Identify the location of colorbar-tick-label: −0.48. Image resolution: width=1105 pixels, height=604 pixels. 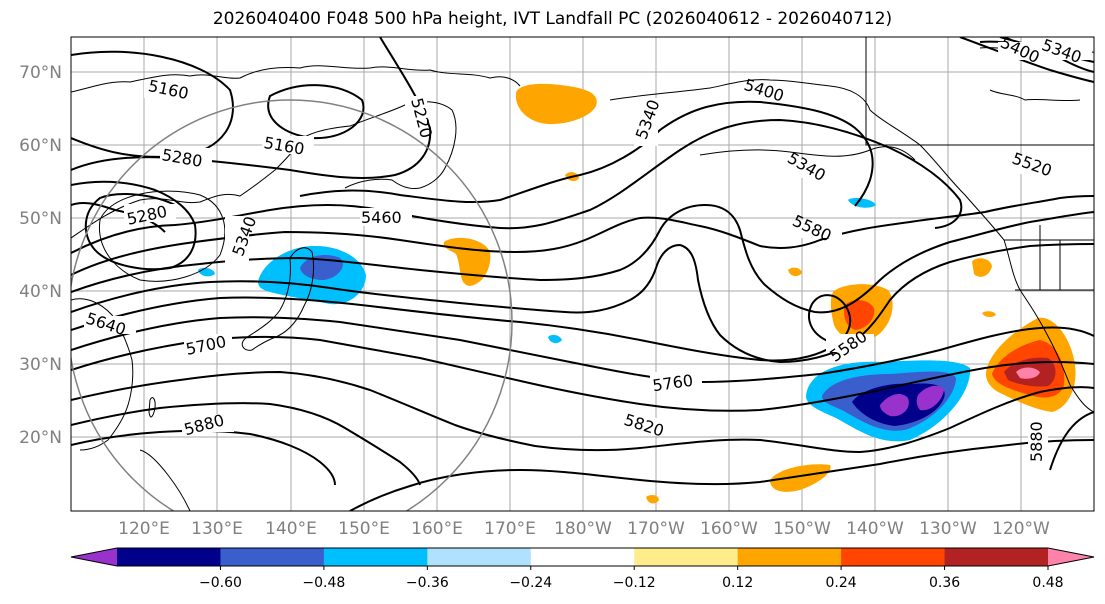
(323, 583).